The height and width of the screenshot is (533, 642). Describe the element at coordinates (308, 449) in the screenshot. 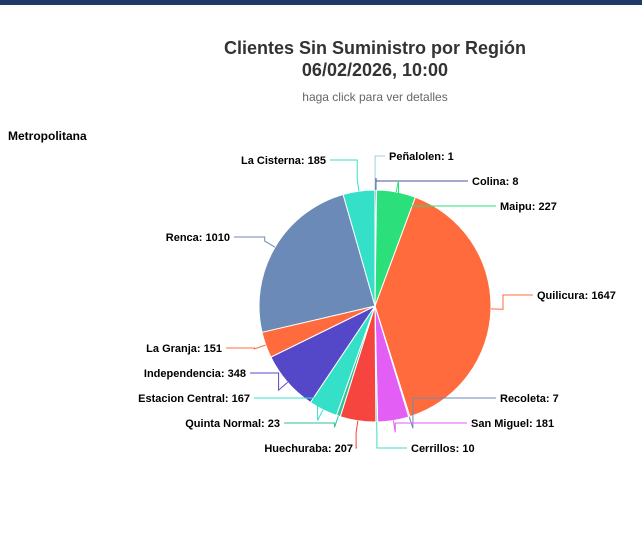

I see `data-label-huechuraba: Huechuraba: 207` at that location.